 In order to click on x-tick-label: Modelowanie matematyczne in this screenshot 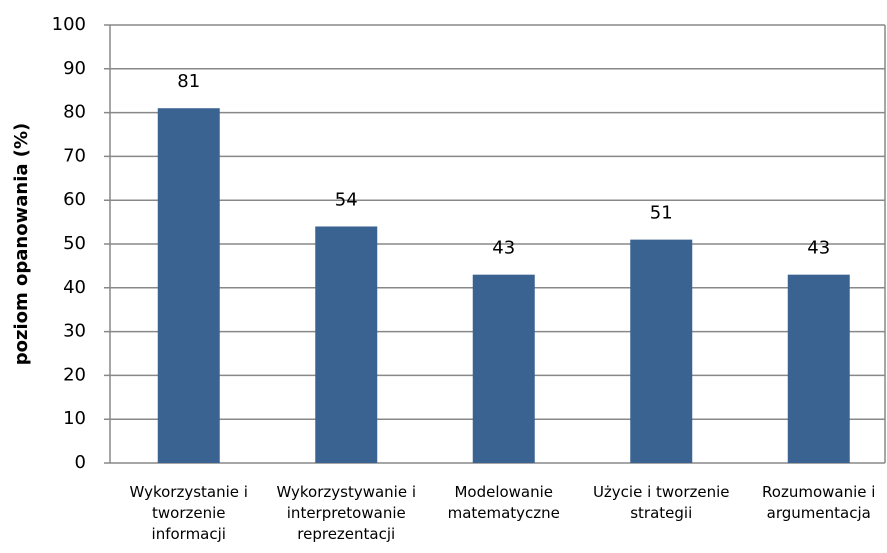, I will do `click(503, 502)`.